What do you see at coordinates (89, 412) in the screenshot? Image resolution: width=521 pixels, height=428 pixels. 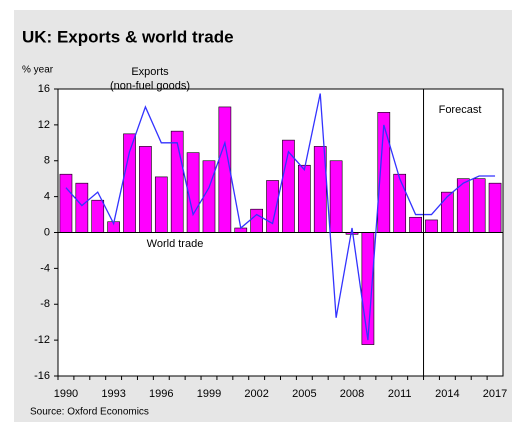 I see `source: Source: Oxford Economics` at bounding box center [89, 412].